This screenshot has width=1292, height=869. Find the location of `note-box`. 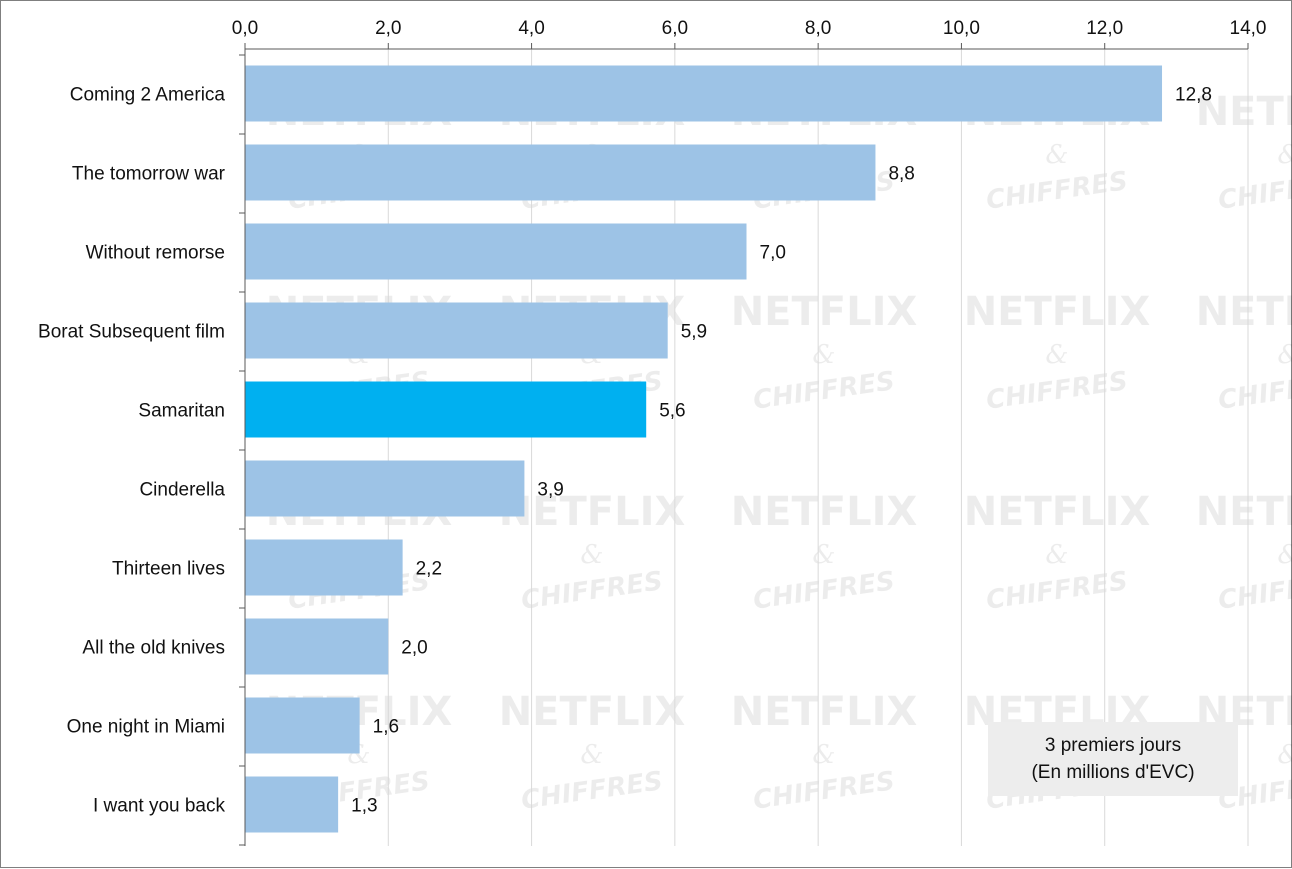

note-box is located at coordinates (1113, 759).